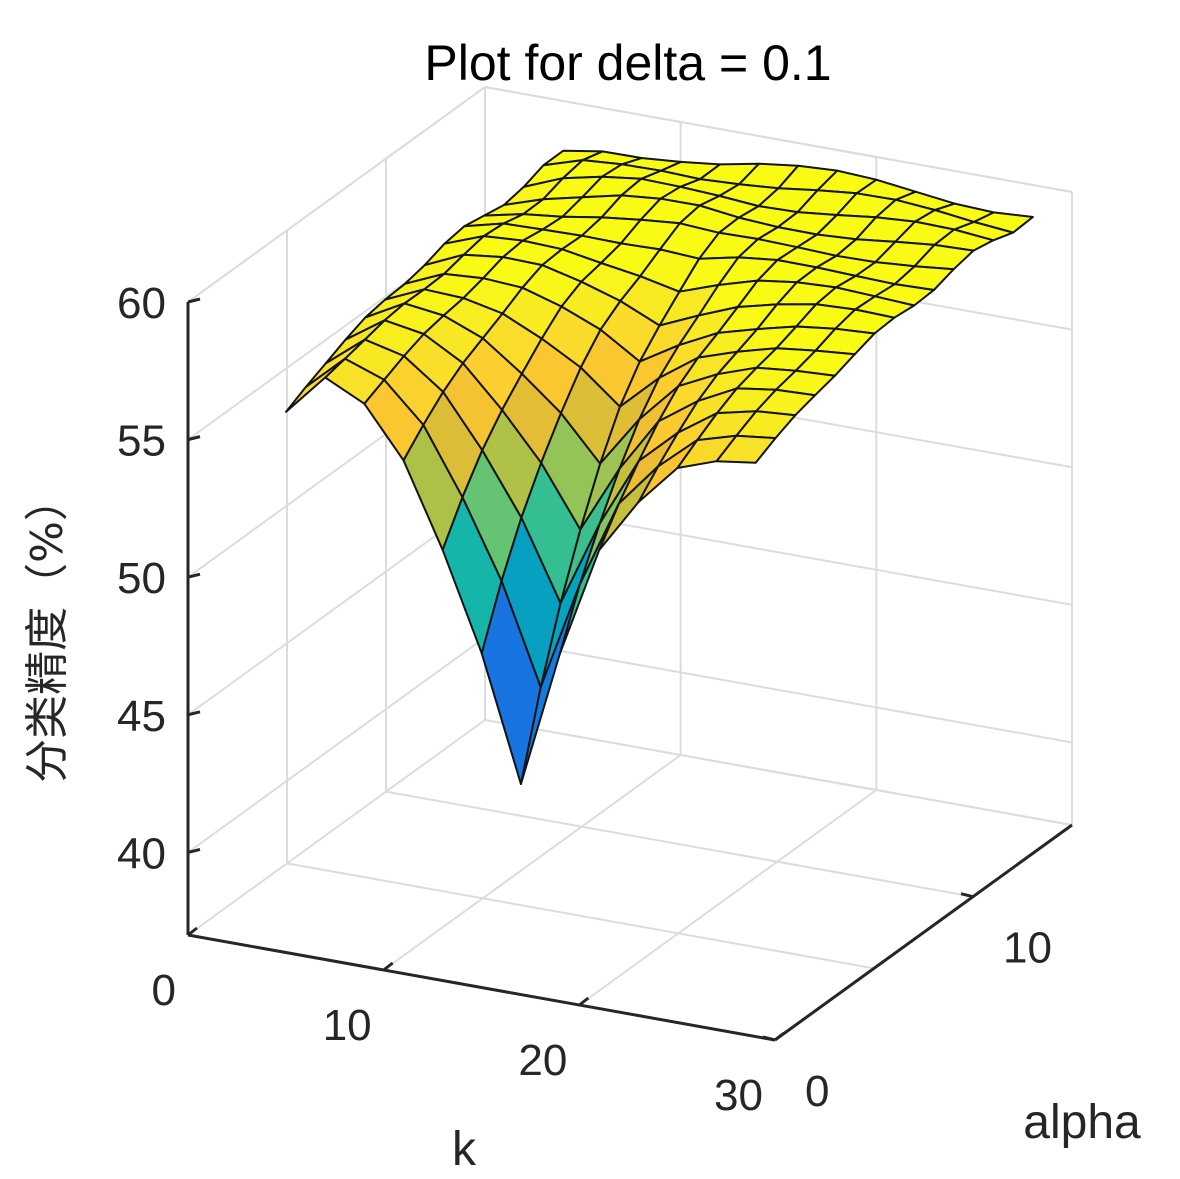 This screenshot has height=1179, width=1180. What do you see at coordinates (1027, 948) in the screenshot?
I see `y-tick-label: 10` at bounding box center [1027, 948].